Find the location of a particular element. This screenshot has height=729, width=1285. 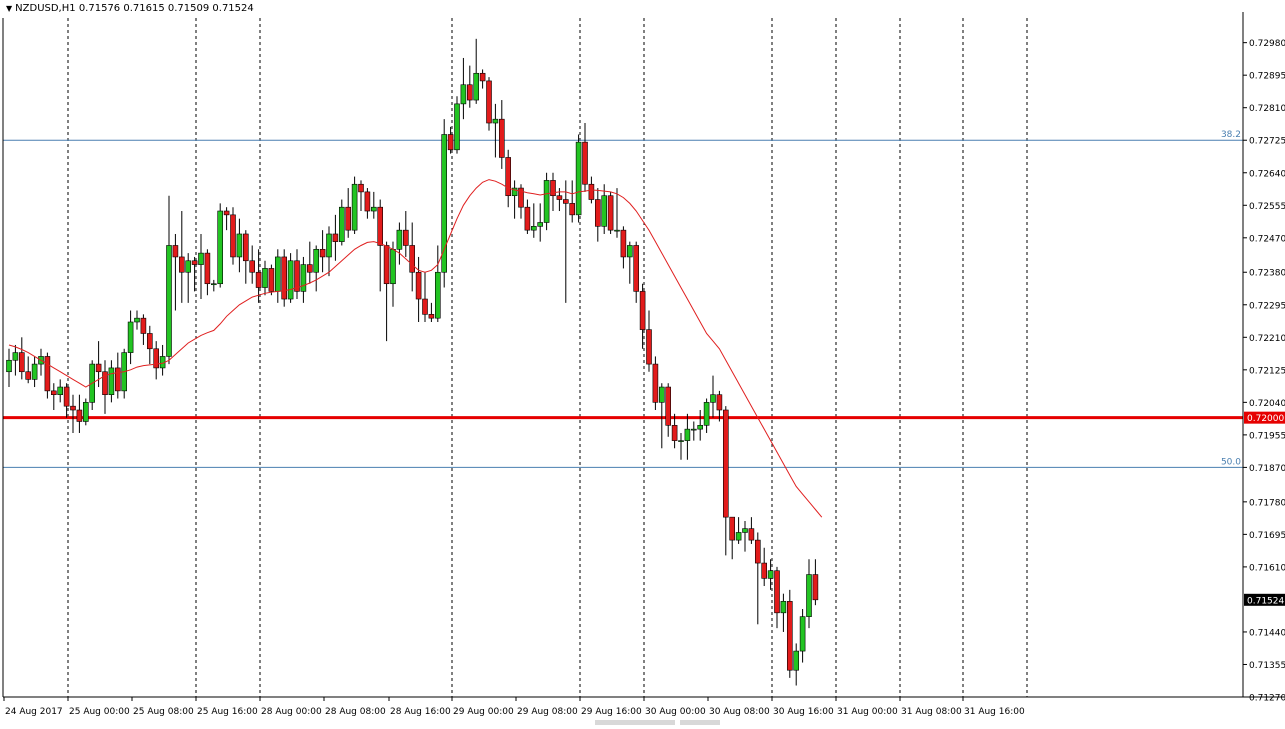

price-tick-label: 0.72980 is located at coordinates (1267, 44).